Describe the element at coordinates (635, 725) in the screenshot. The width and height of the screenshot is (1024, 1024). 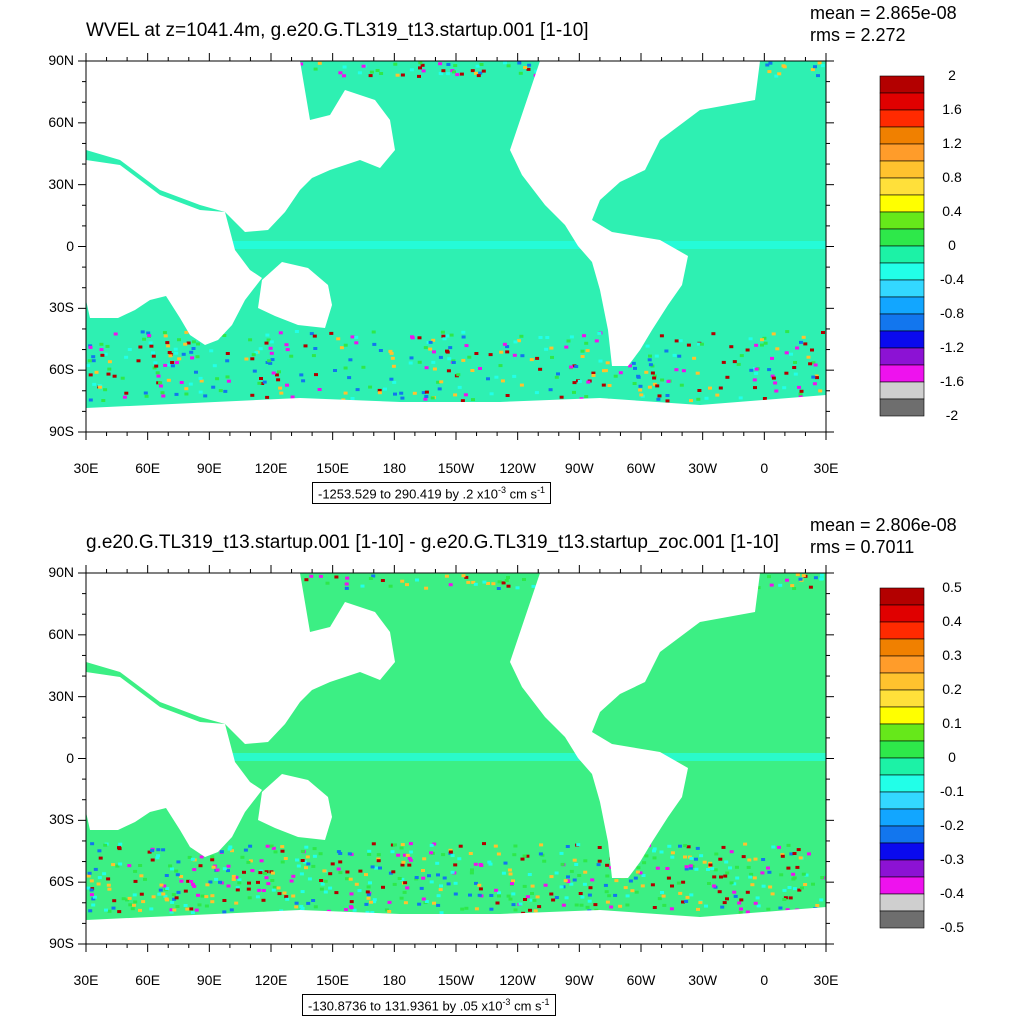
I see `land-americas` at that location.